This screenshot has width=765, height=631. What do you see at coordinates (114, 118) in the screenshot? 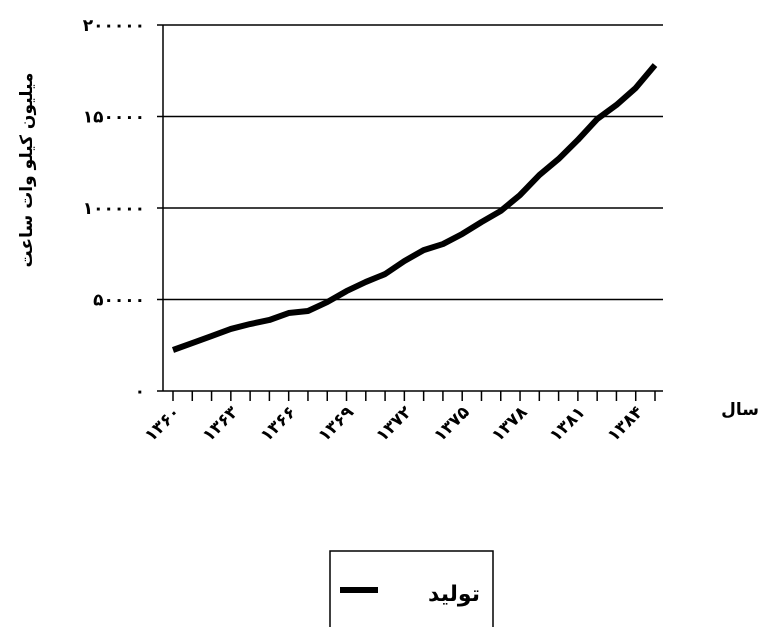
I see `y-tick-label: ۱۵۰۰۰۰` at bounding box center [114, 118].